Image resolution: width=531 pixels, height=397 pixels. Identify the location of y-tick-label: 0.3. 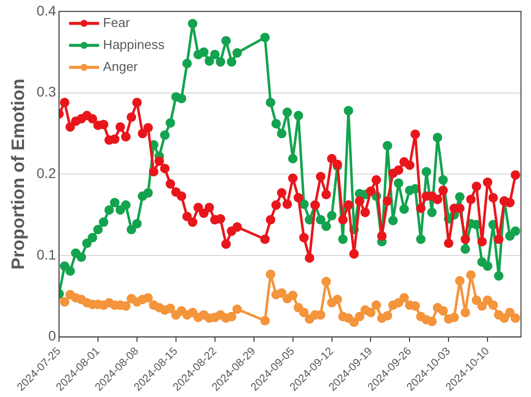
(46, 92).